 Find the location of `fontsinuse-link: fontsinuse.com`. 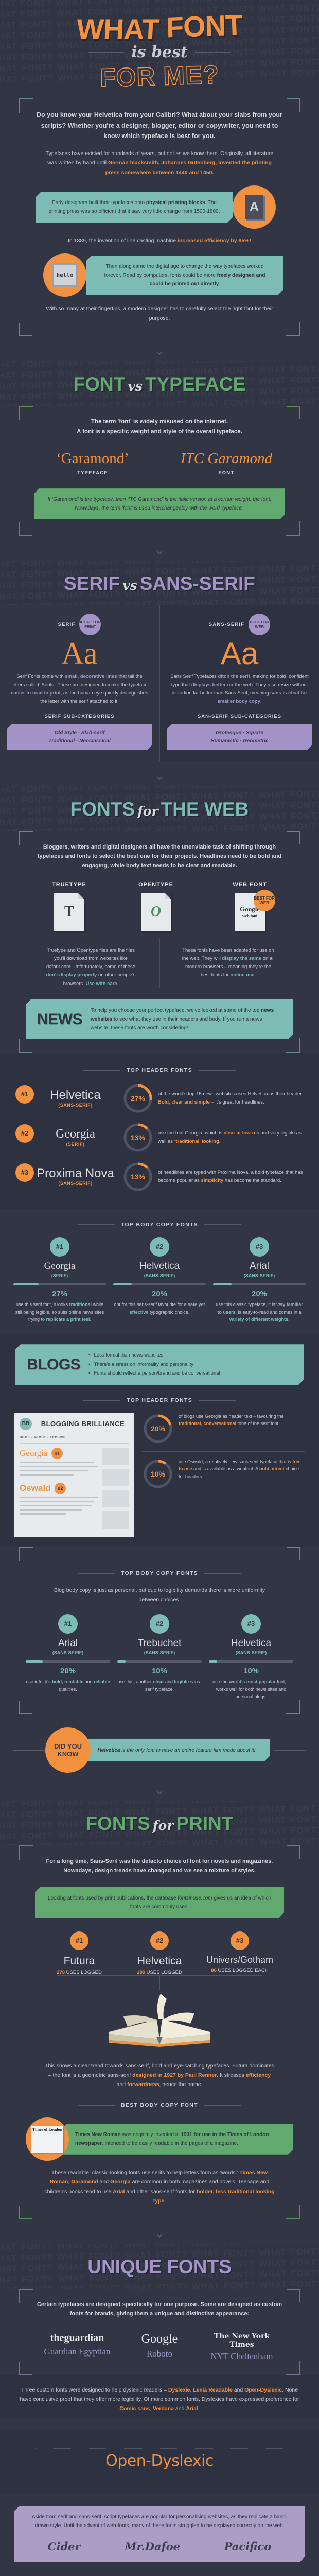

fontsinuse-link: fontsinuse.com is located at coordinates (195, 1898).